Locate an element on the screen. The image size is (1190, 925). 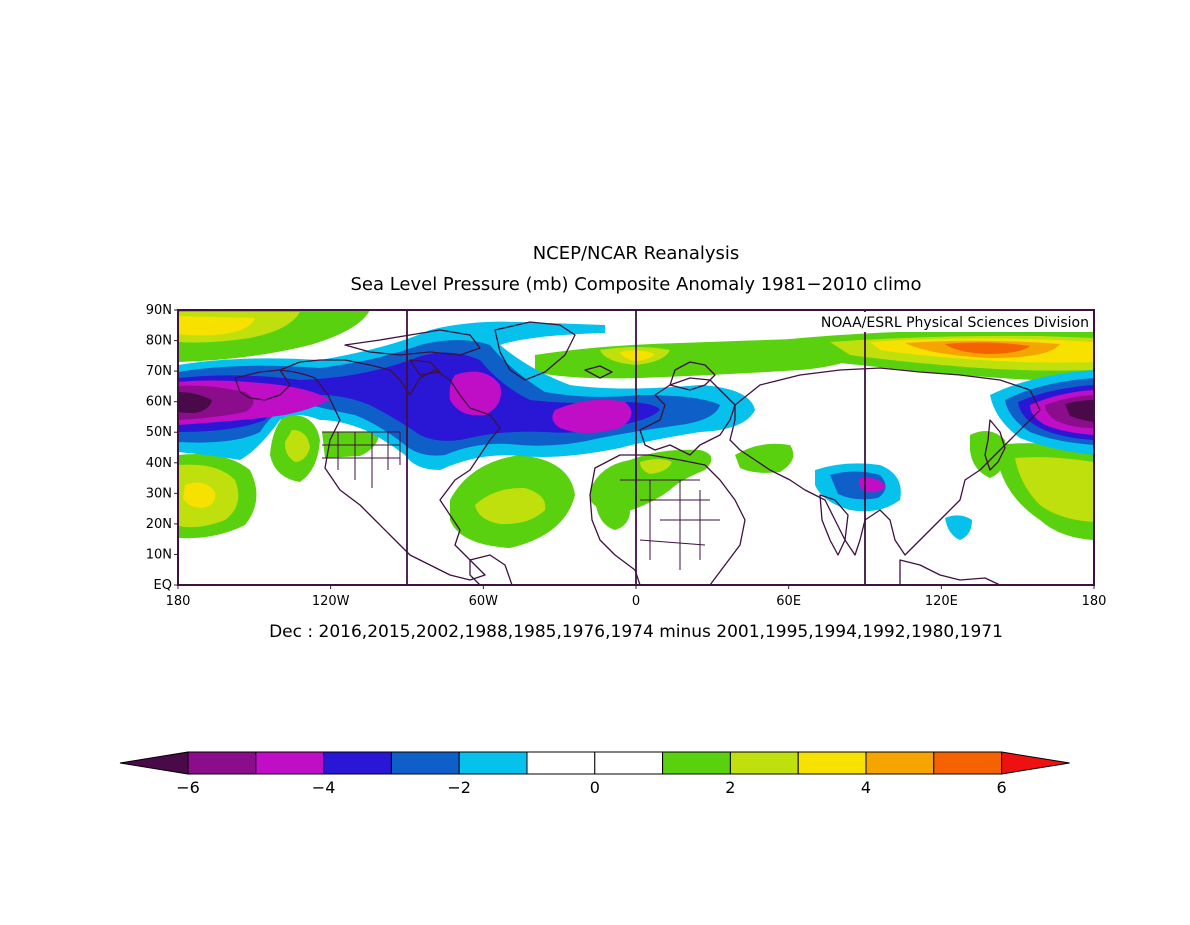
negative-core-north-atlantic is located at coordinates (592, 416).